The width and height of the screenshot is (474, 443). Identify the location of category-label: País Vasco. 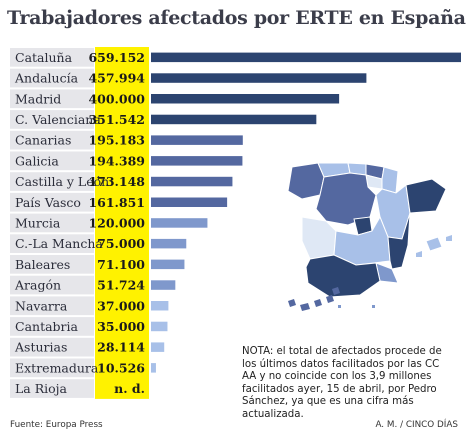
(48, 202).